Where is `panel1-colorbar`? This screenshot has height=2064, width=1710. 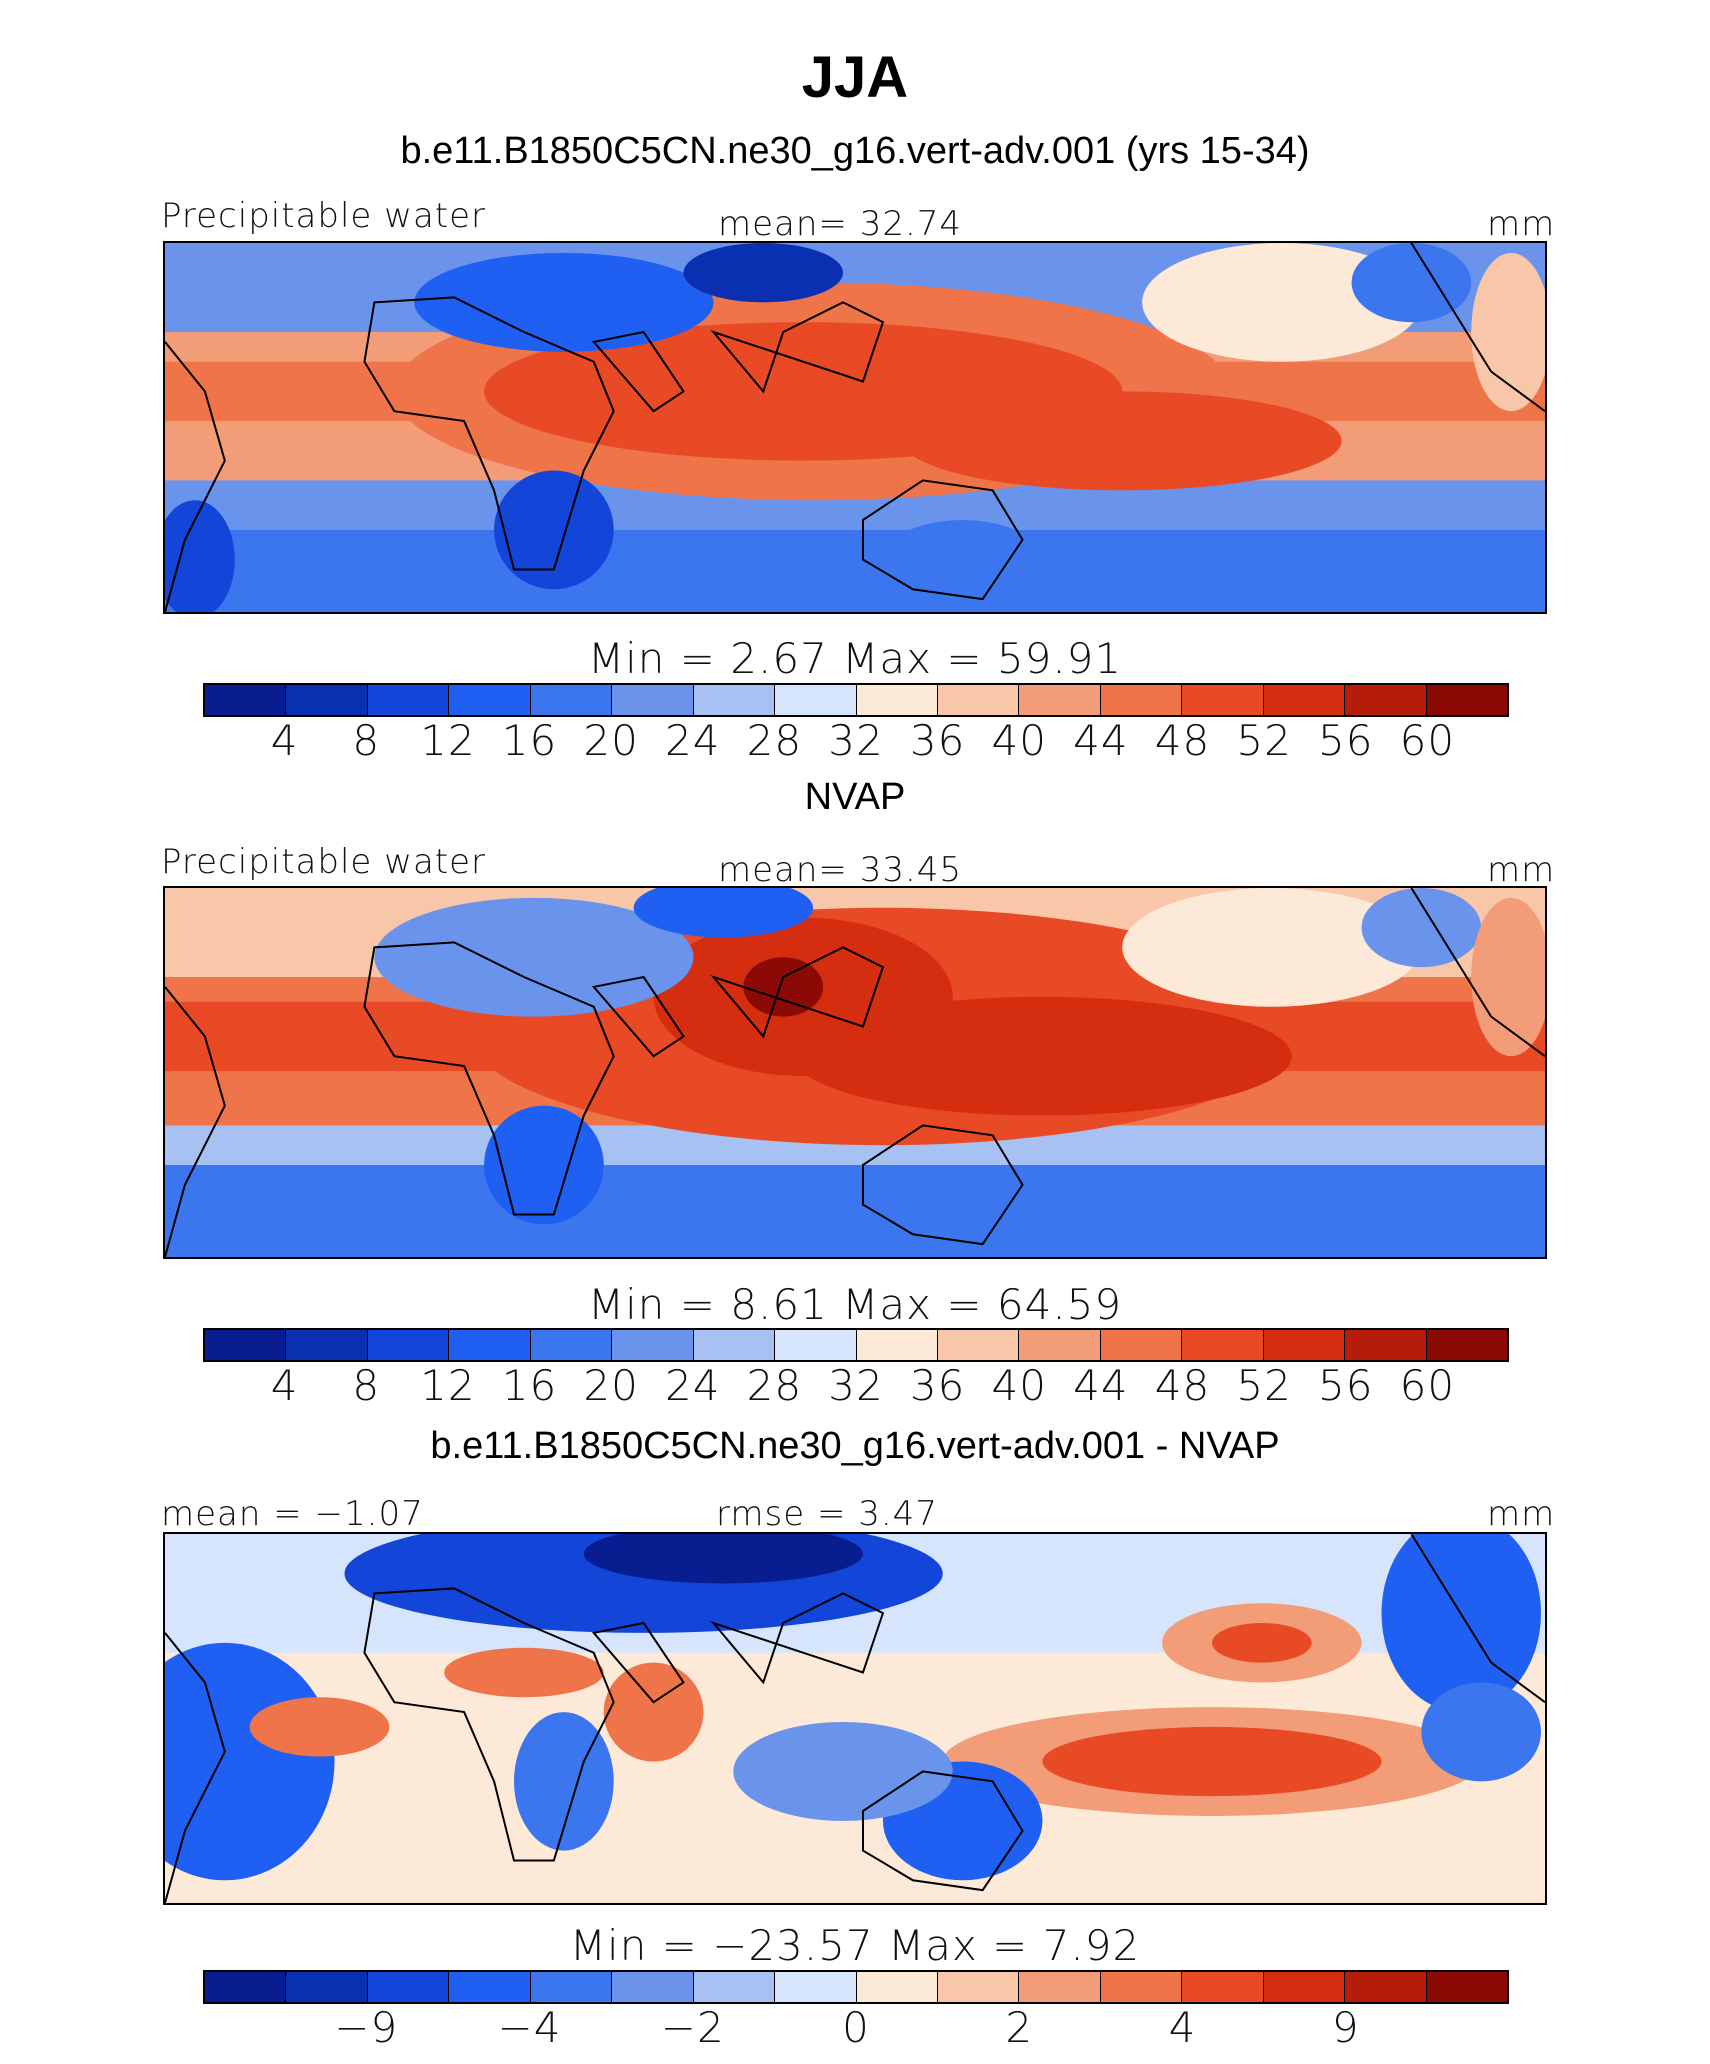
panel1-colorbar is located at coordinates (856, 700).